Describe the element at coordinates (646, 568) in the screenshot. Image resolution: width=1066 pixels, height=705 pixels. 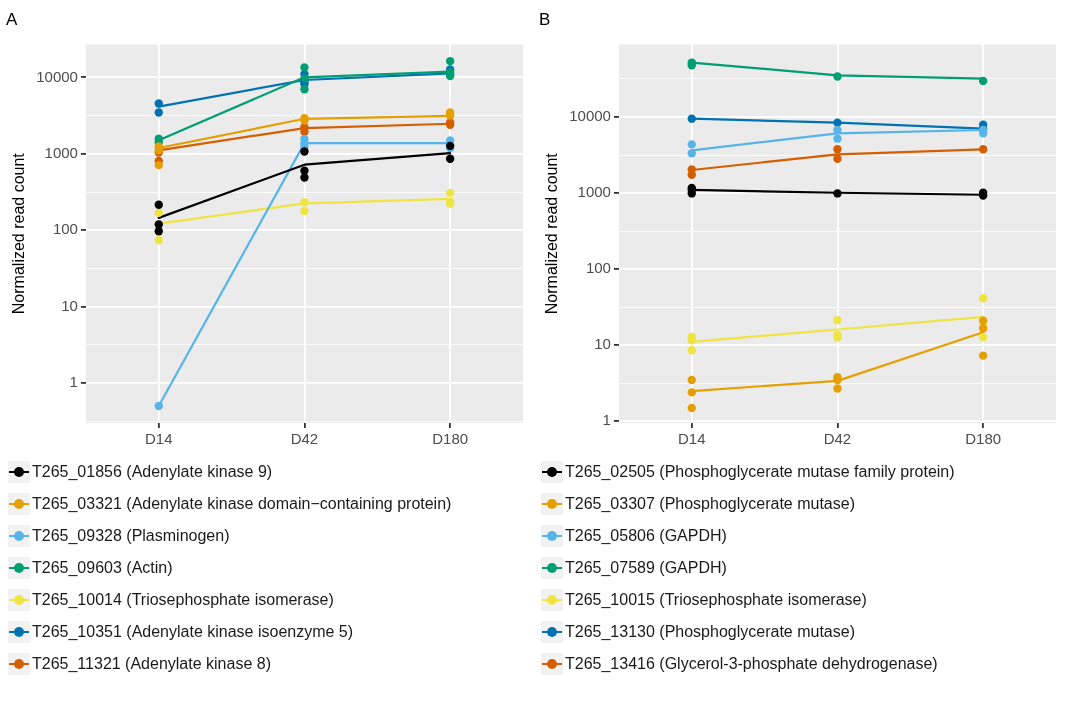
I see `legend-label: T265_07589 (GAPDH)` at that location.